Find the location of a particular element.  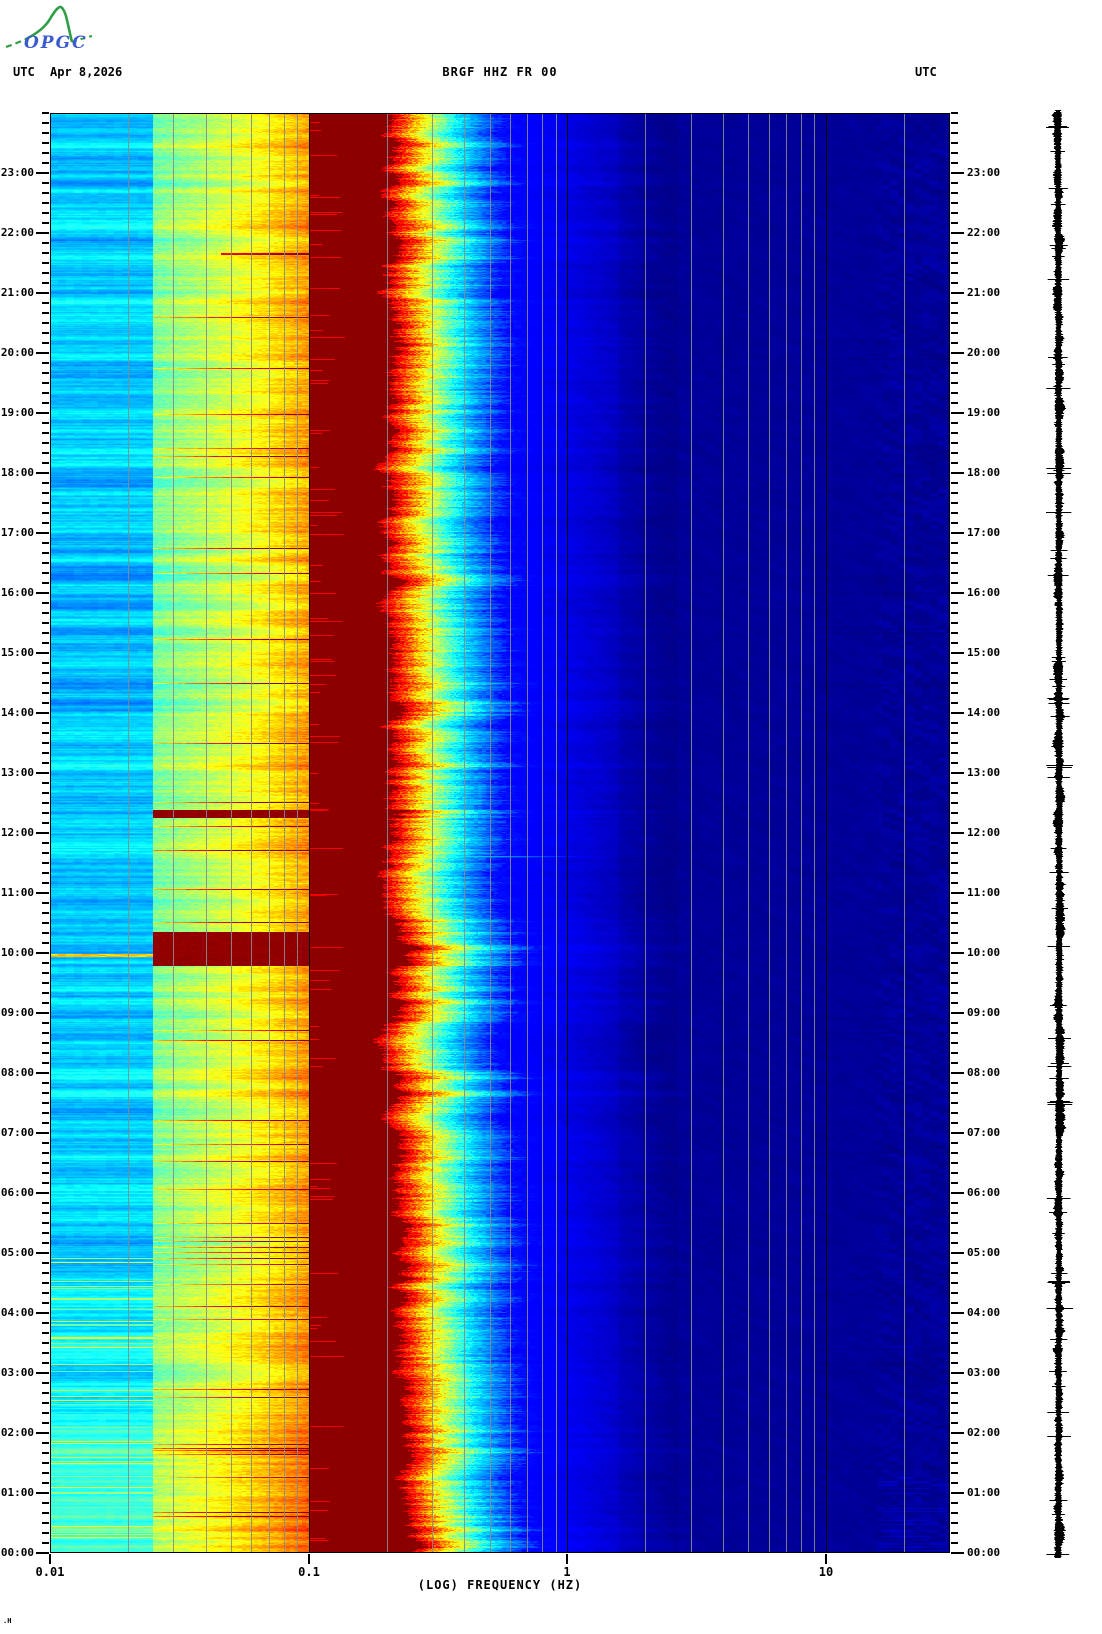

y-hour-label-right: 11:00 is located at coordinates (984, 892).